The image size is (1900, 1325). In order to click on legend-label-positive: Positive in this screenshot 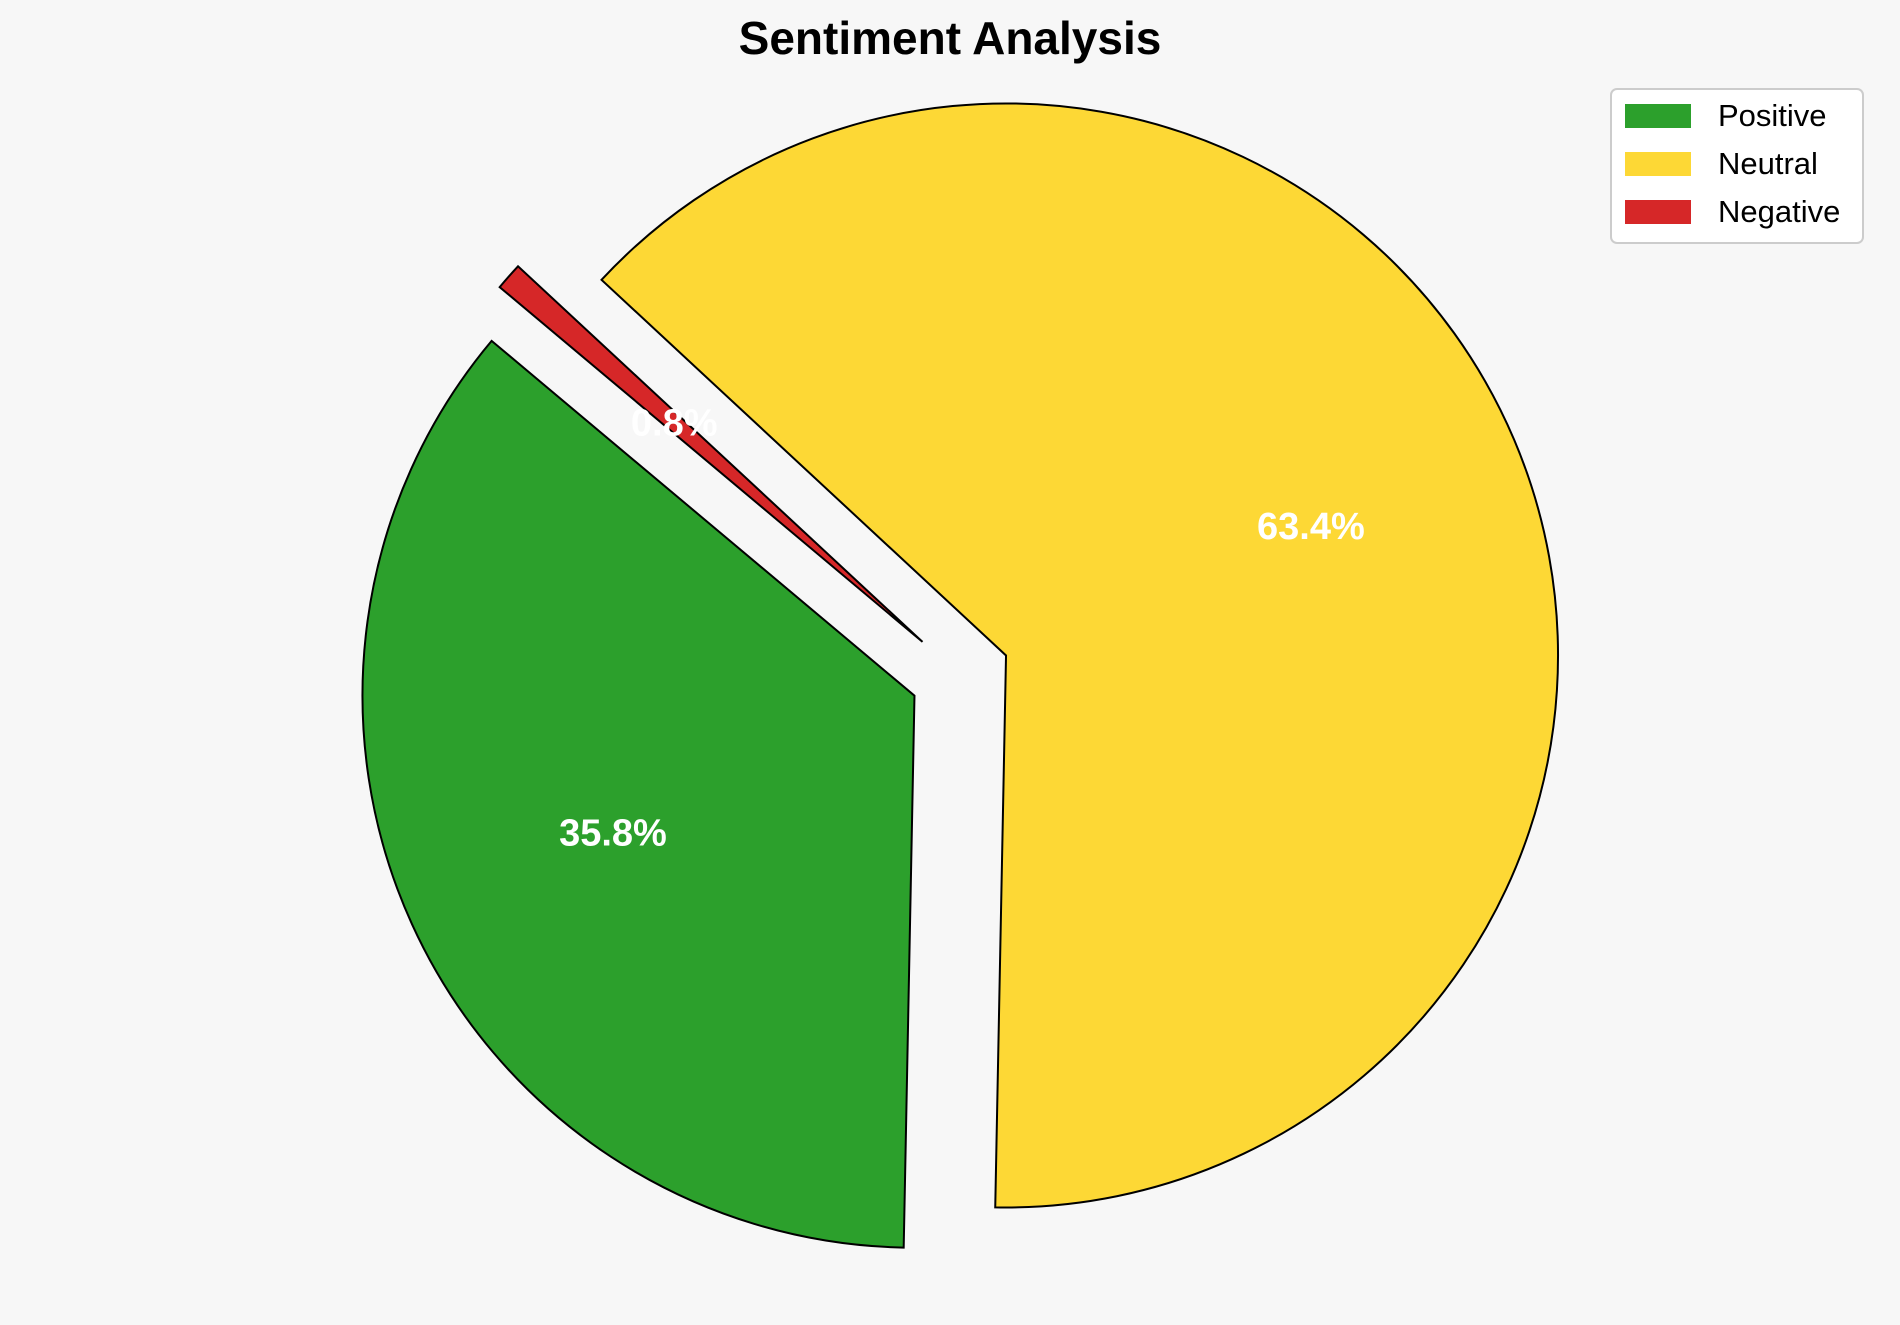, I will do `click(1772, 115)`.